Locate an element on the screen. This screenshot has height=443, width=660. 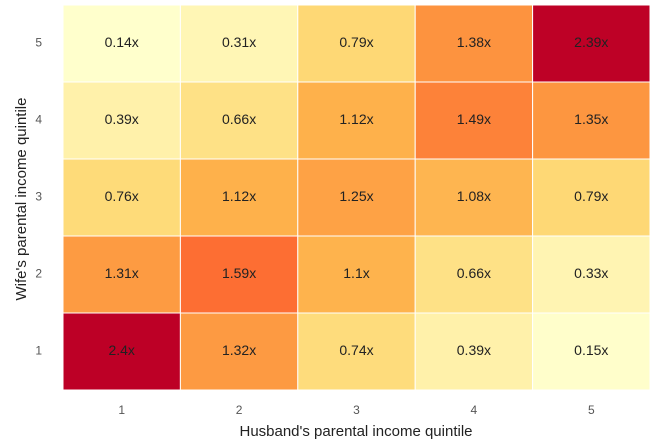
x-tick-label: 2 is located at coordinates (239, 410).